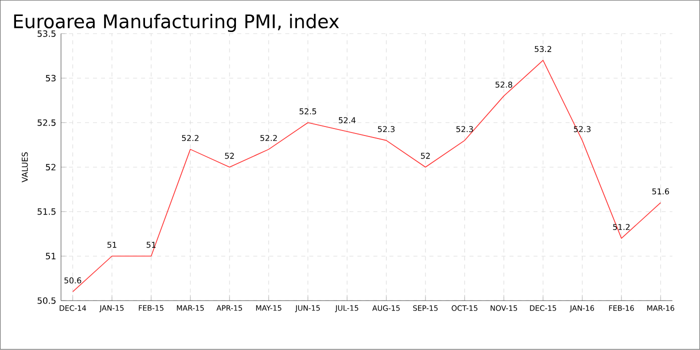  I want to click on y-tick-label: 51, so click(51, 256).